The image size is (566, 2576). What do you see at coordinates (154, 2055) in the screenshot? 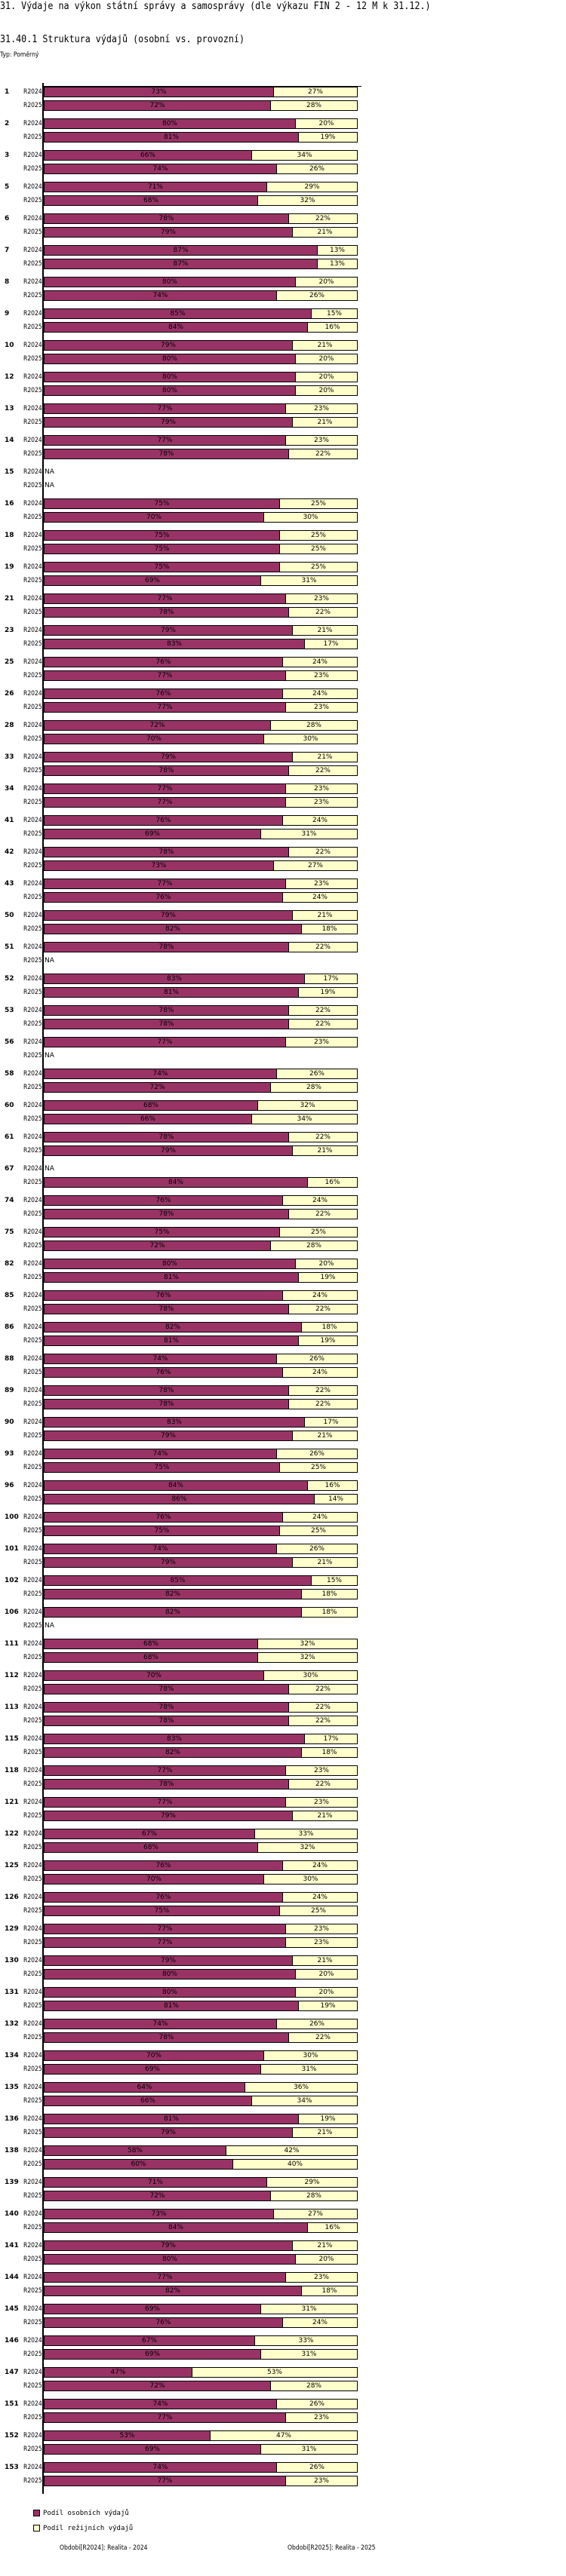
I see `bar-personal: 70%` at bounding box center [154, 2055].